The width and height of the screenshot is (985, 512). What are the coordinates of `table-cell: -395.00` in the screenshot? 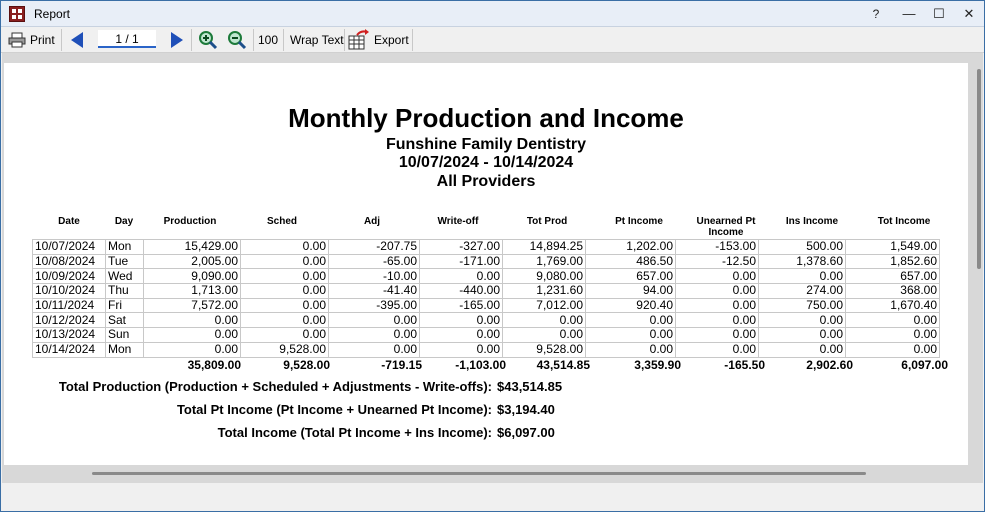 It's located at (374, 305).